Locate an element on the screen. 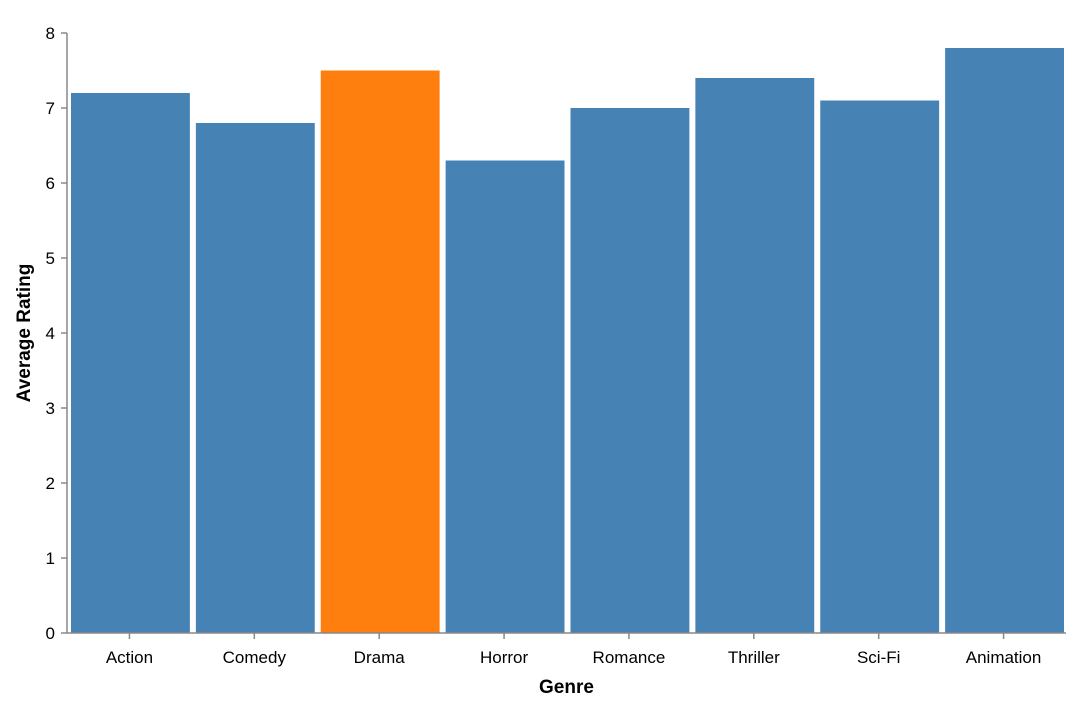 The height and width of the screenshot is (706, 1076). bar-action is located at coordinates (130, 363).